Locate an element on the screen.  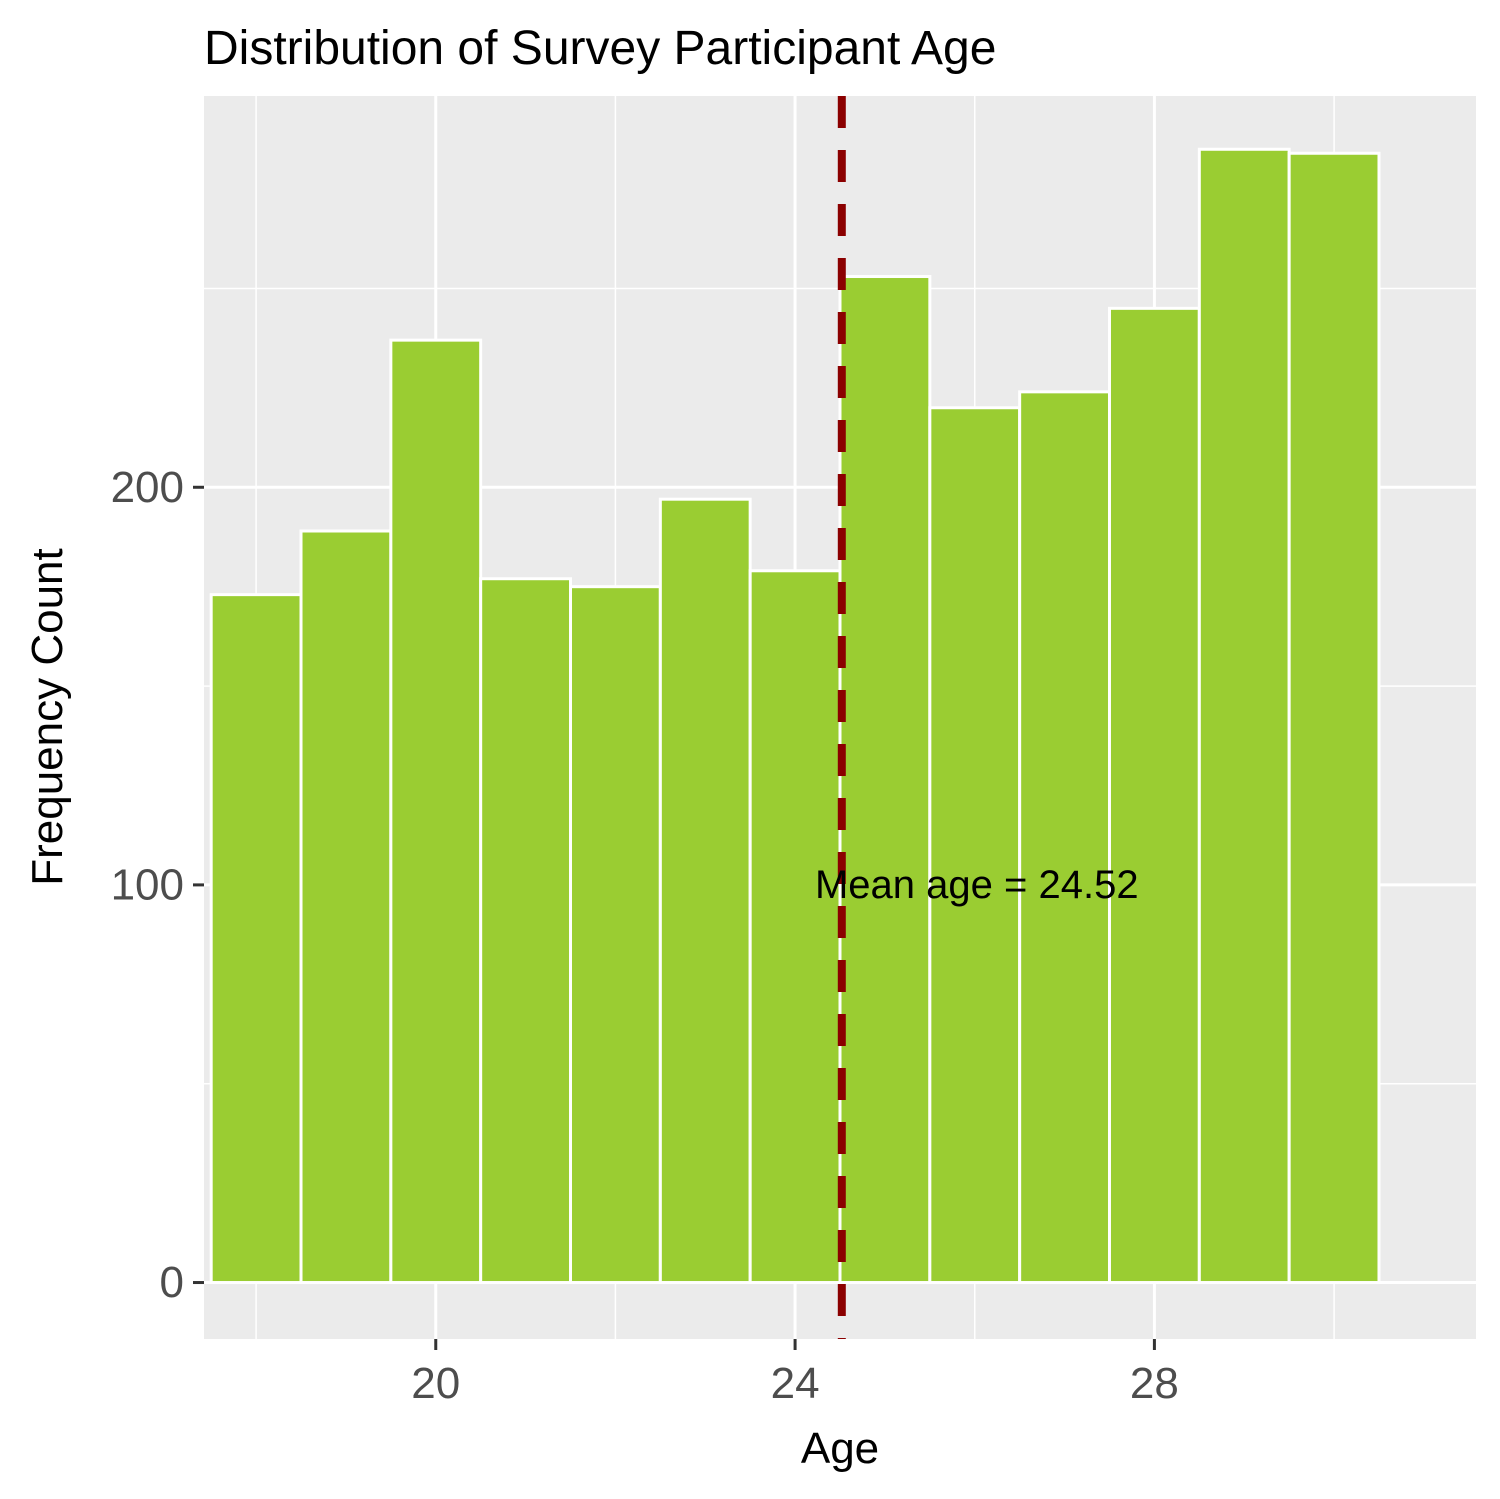
x-tick-label: 24 is located at coordinates (795, 1383).